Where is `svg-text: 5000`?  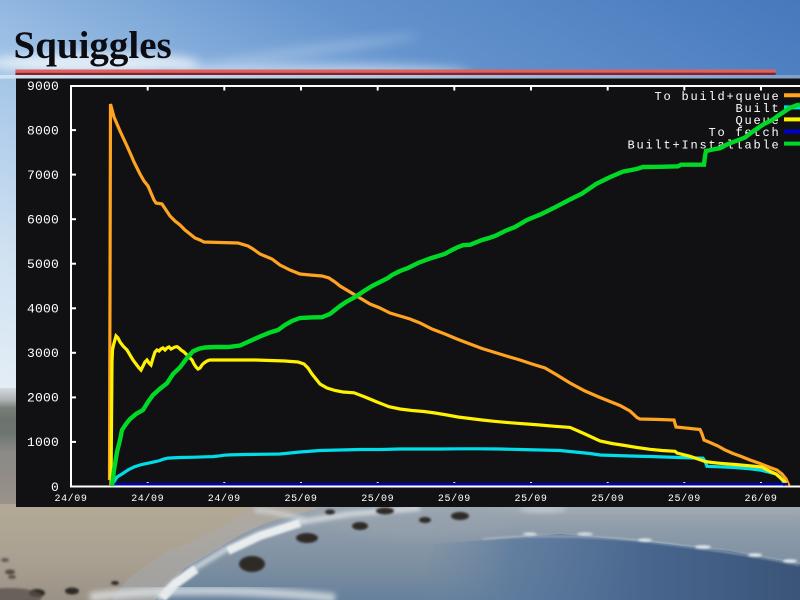 svg-text: 5000 is located at coordinates (43, 264).